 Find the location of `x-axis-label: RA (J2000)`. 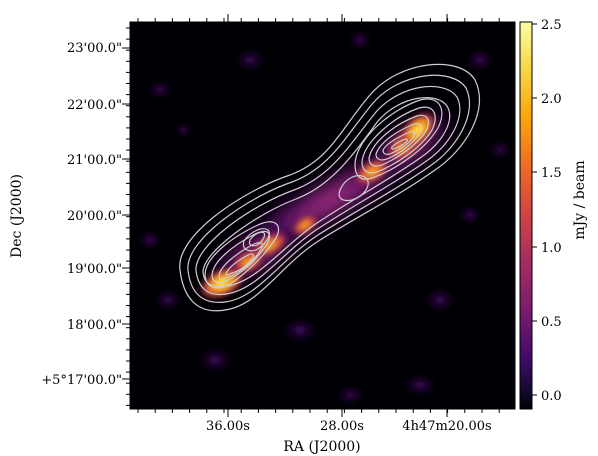

x-axis-label: RA (J2000) is located at coordinates (321, 447).